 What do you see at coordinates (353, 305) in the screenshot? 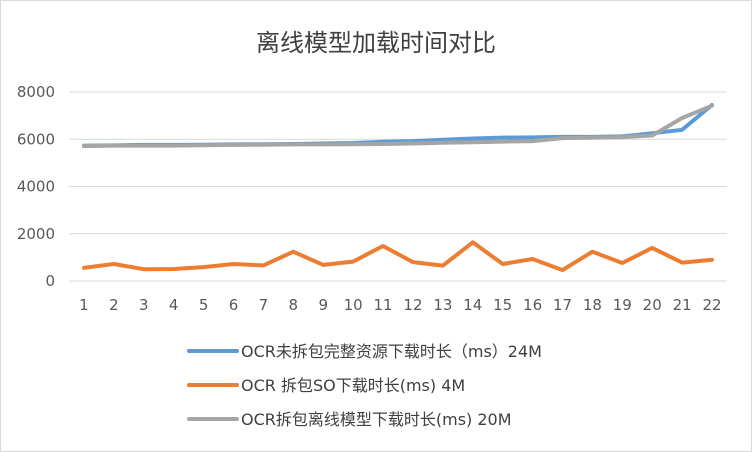
I see `x-tick-label: 10` at bounding box center [353, 305].